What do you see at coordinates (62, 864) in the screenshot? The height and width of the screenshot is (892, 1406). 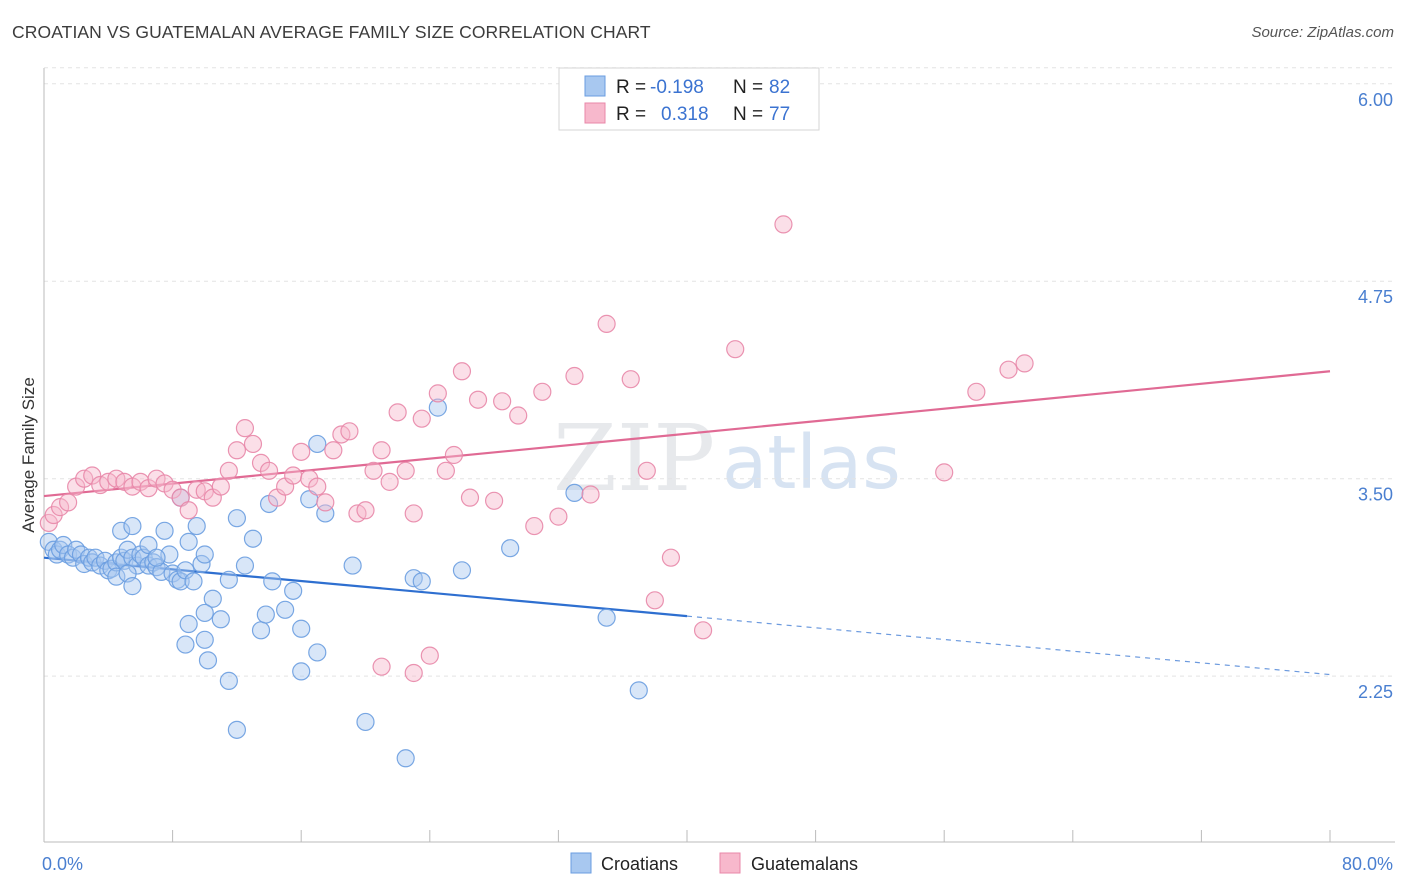 I see `x-tick-label-0: 0.0%` at bounding box center [62, 864].